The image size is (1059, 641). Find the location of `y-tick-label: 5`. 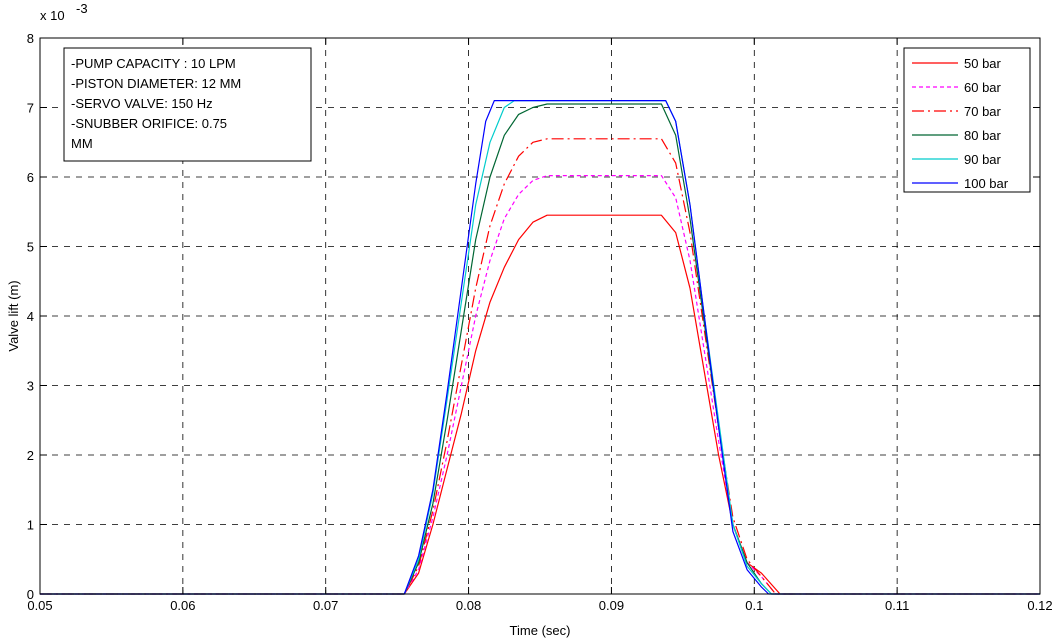

y-tick-label: 5 is located at coordinates (30, 247).